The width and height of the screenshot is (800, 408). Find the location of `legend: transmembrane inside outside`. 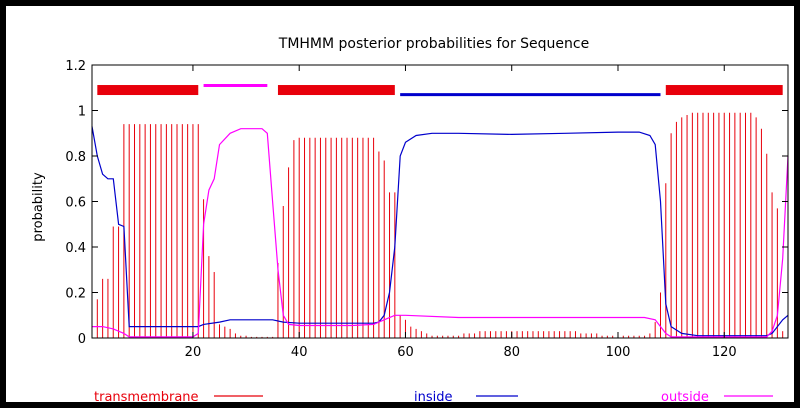

legend: transmembrane inside outside is located at coordinates (433, 396).